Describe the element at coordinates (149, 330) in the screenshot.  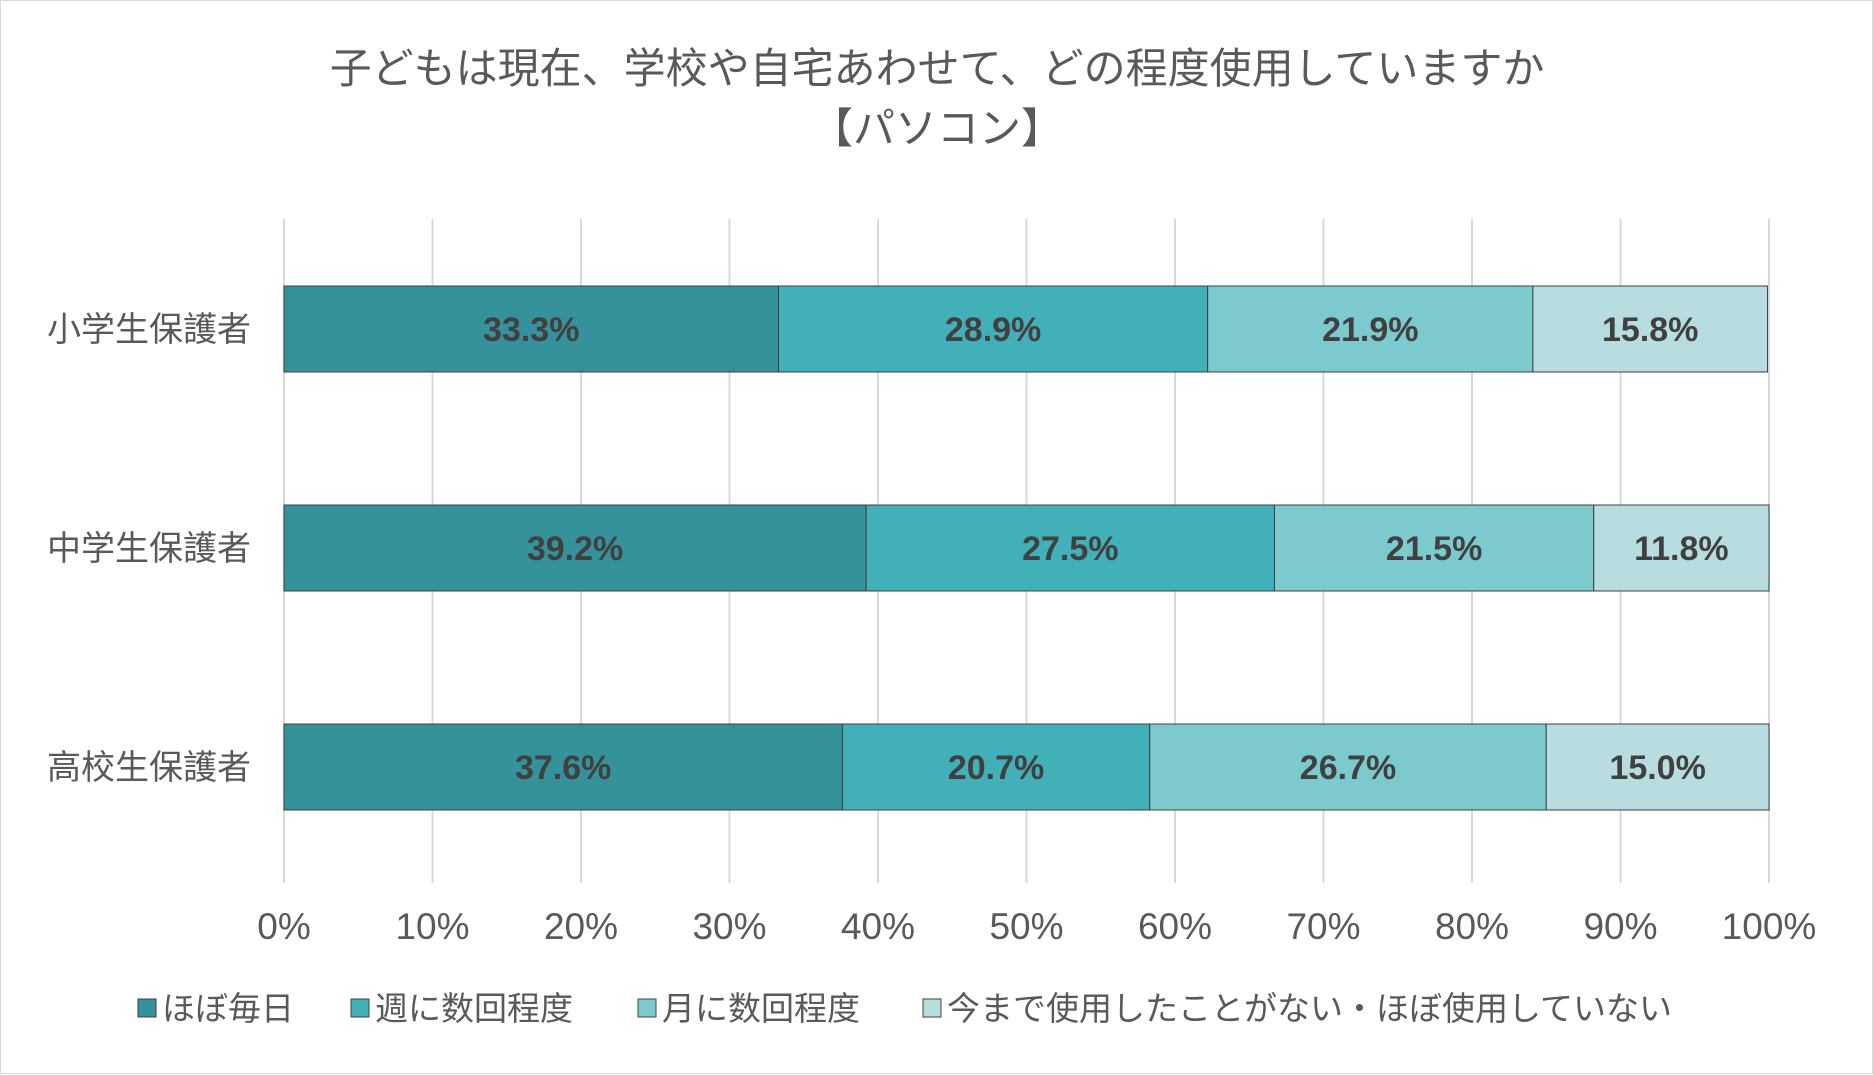
I see `category-label: 小学生保護者` at that location.